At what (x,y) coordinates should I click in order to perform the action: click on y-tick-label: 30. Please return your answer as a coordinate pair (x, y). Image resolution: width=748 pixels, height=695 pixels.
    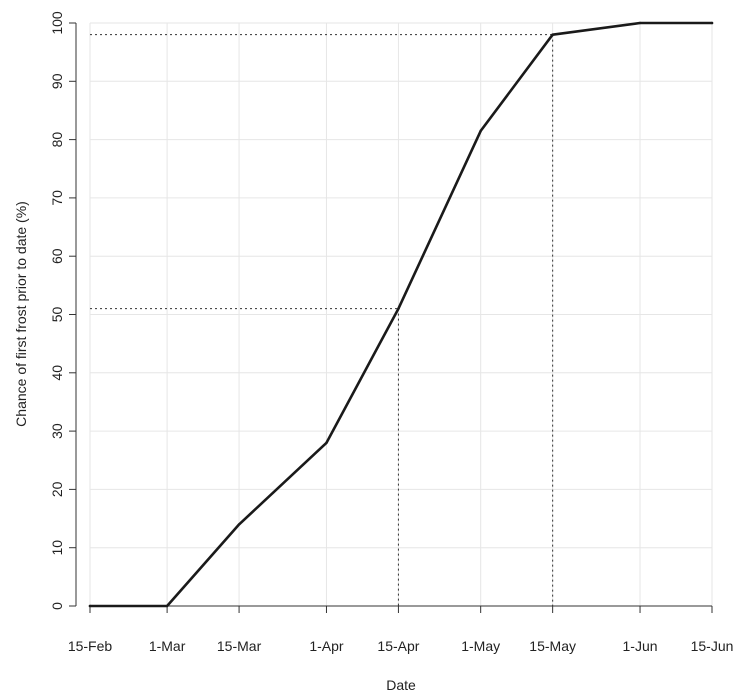
    Looking at the image, I should click on (57, 431).